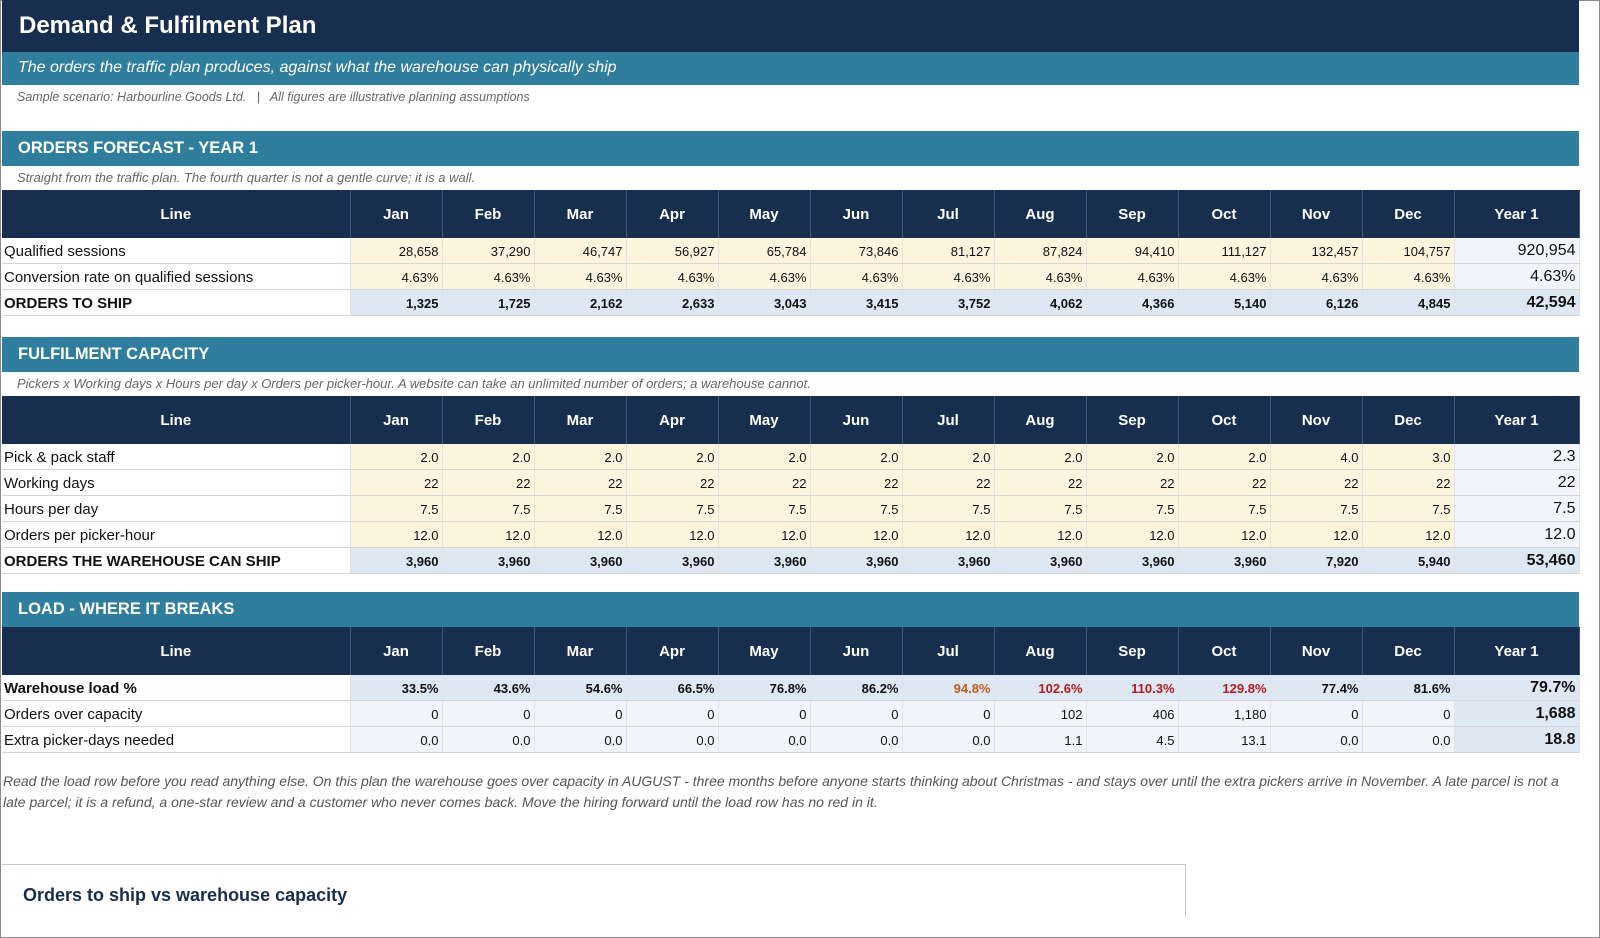 The height and width of the screenshot is (938, 1600). I want to click on row-label: ORDERS THE WAREHOUSE CAN SHIP, so click(176, 560).